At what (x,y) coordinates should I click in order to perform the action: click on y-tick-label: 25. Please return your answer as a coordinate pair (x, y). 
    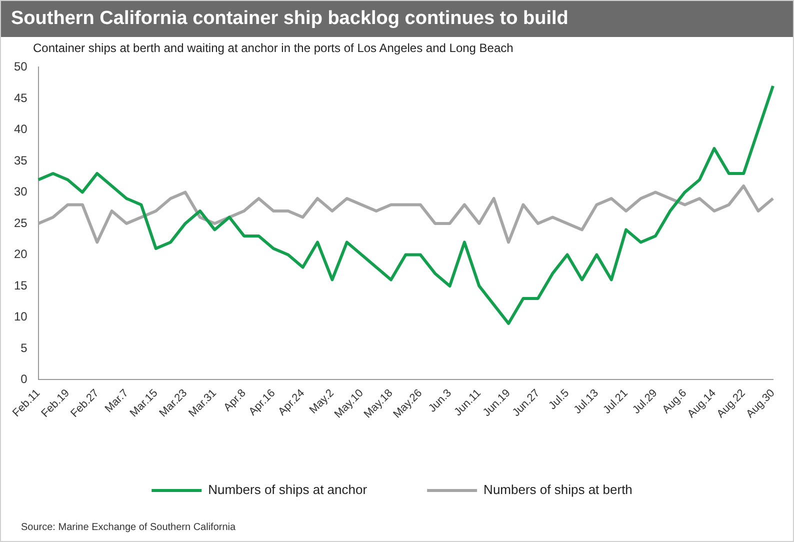
    Looking at the image, I should click on (21, 223).